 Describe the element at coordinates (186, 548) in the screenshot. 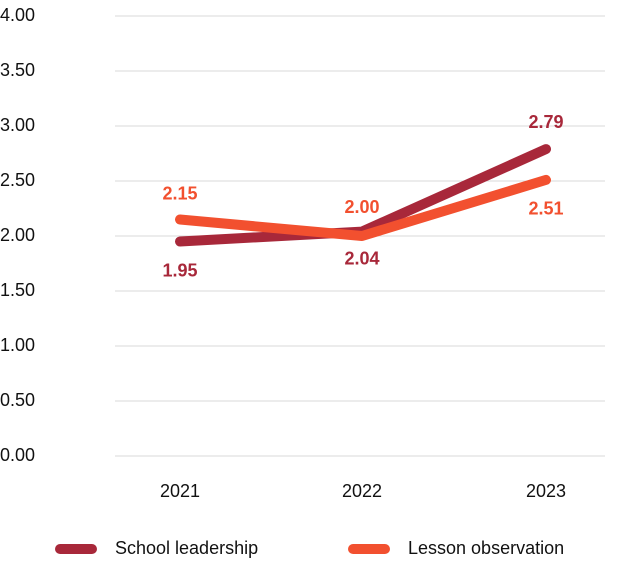

I see `legend-label: School leadership` at that location.